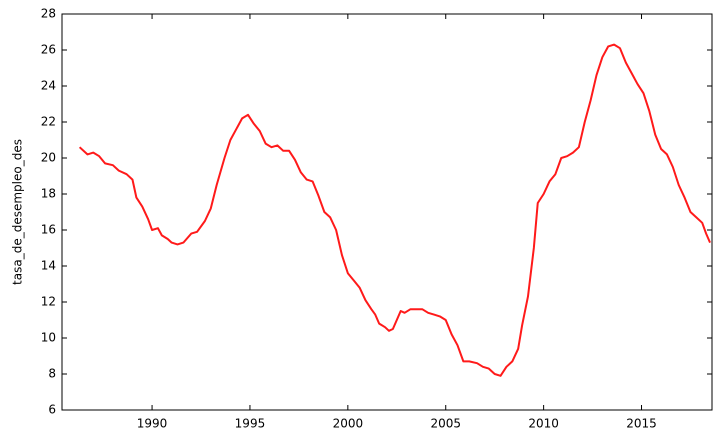 The width and height of the screenshot is (718, 438). Describe the element at coordinates (52, 410) in the screenshot. I see `y-tick-label: 6` at that location.